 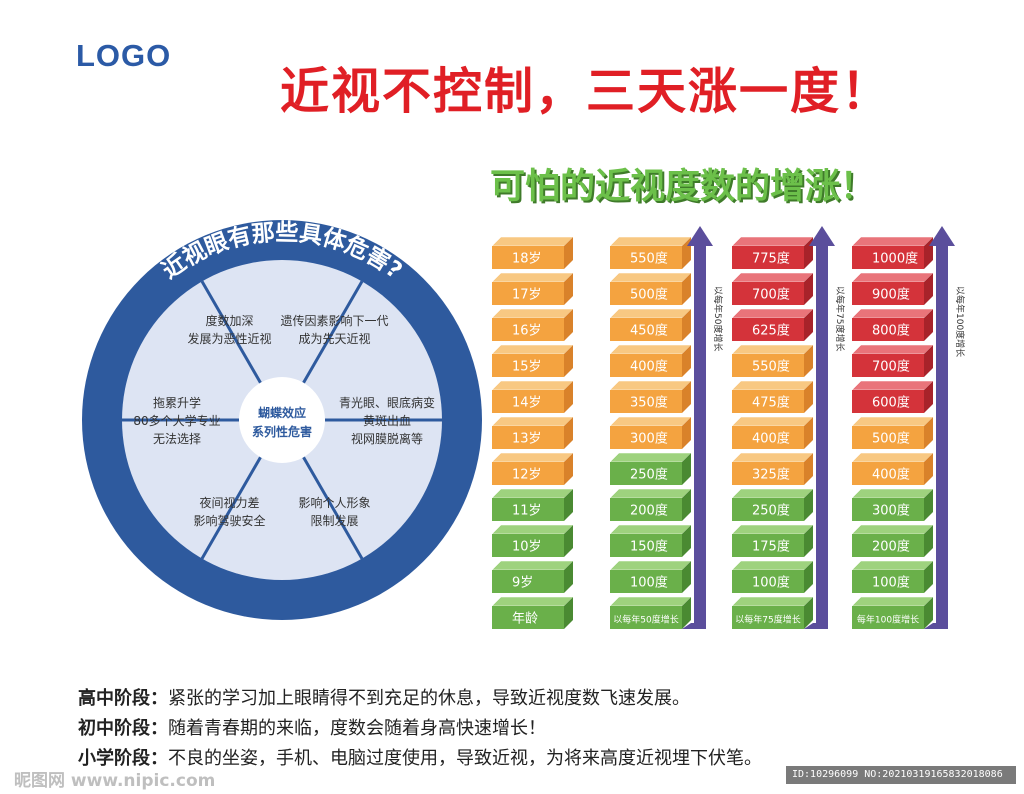 What do you see at coordinates (645, 620) in the screenshot?
I see `degree-block-label: 以每年50度增长` at bounding box center [645, 620].